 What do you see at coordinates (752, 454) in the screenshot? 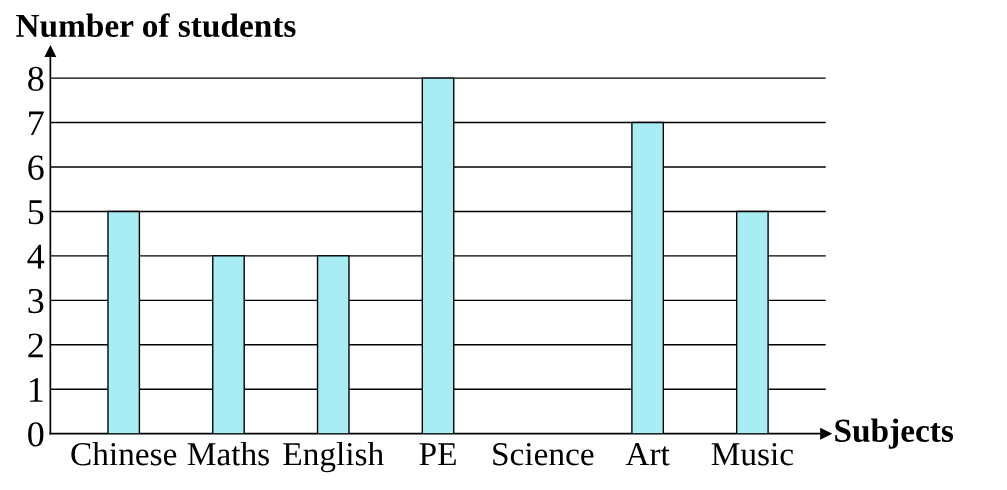
I see `x-tick-label: Music` at bounding box center [752, 454].